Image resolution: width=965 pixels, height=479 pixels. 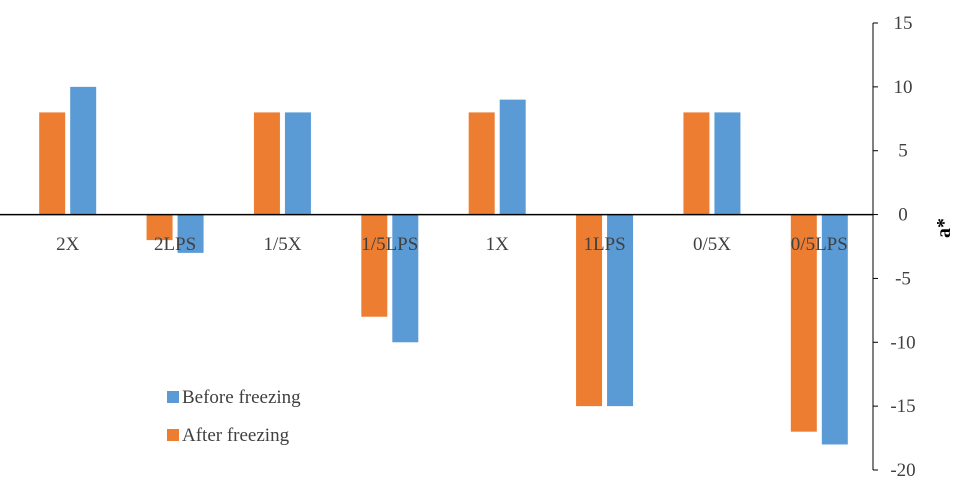 I want to click on category-label-6: 0/5X, so click(x=712, y=244).